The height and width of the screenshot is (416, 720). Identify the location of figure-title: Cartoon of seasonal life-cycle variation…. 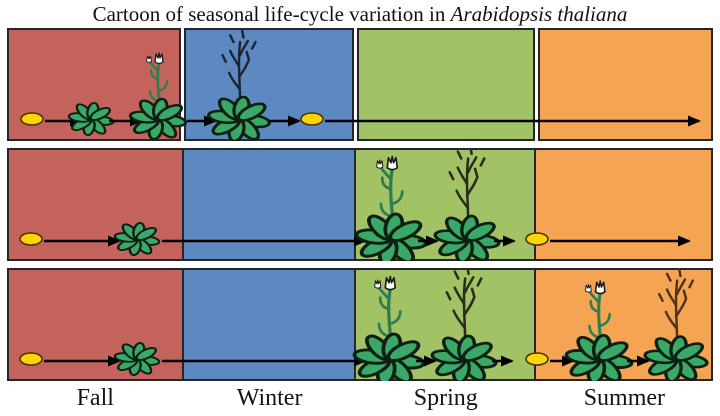
(360, 14).